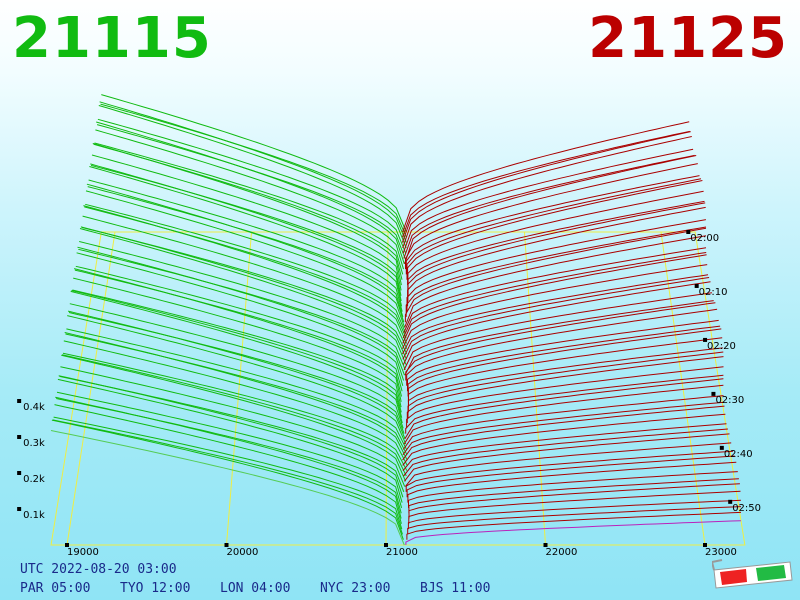  Describe the element at coordinates (721, 552) in the screenshot. I see `price-tick-label: 23000` at that location.